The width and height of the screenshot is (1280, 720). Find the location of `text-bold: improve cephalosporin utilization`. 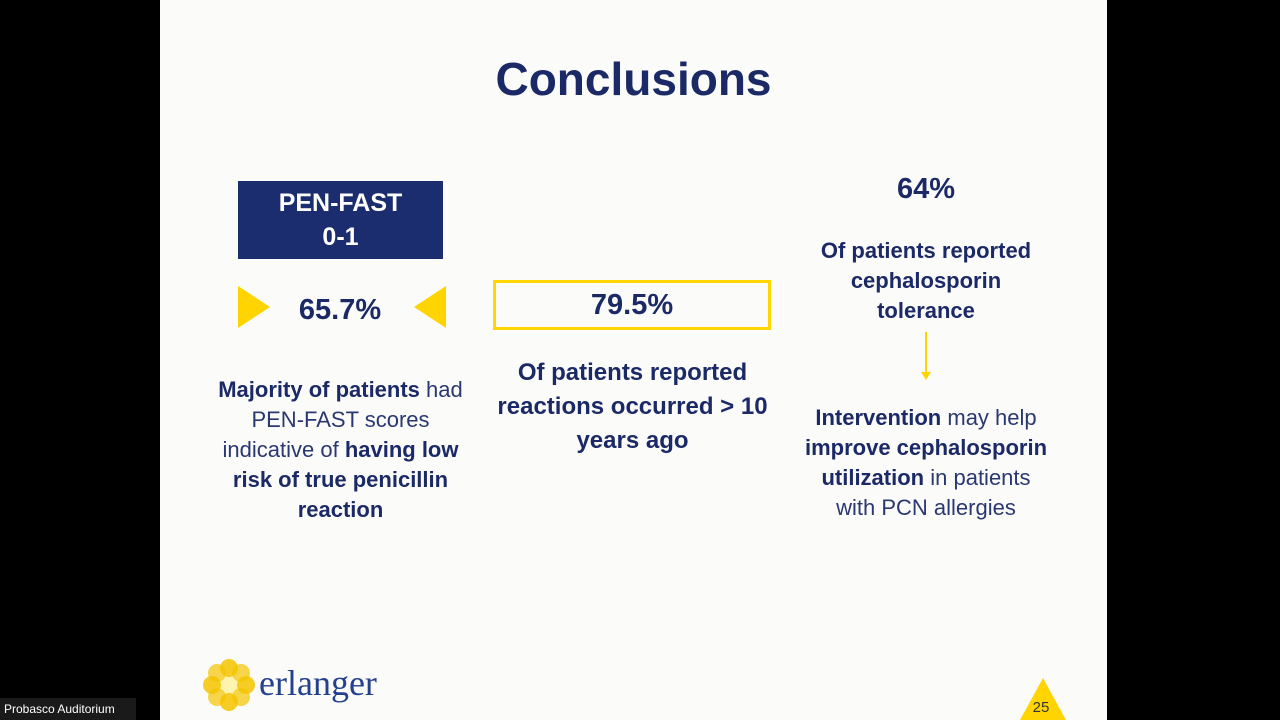

text-bold: improve cephalosporin utilization is located at coordinates (926, 462).